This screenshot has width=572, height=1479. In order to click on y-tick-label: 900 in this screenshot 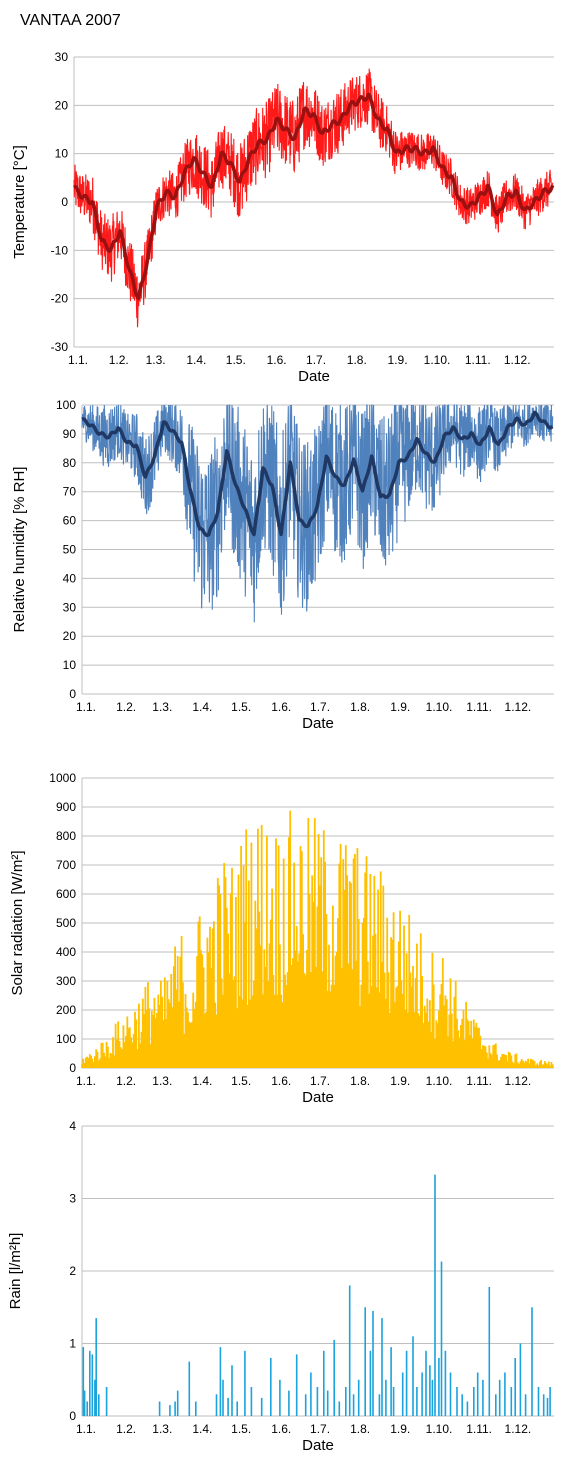, I will do `click(66, 807)`.